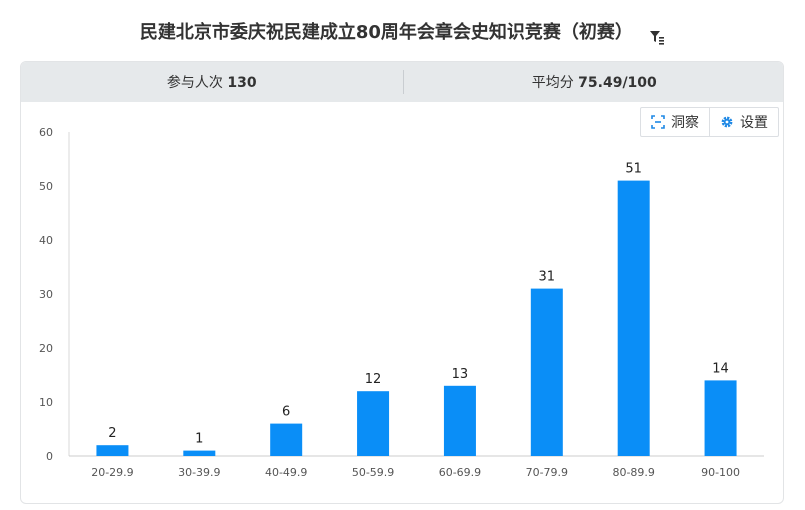  I want to click on x-tick-label: 20-29.9, so click(112, 472).